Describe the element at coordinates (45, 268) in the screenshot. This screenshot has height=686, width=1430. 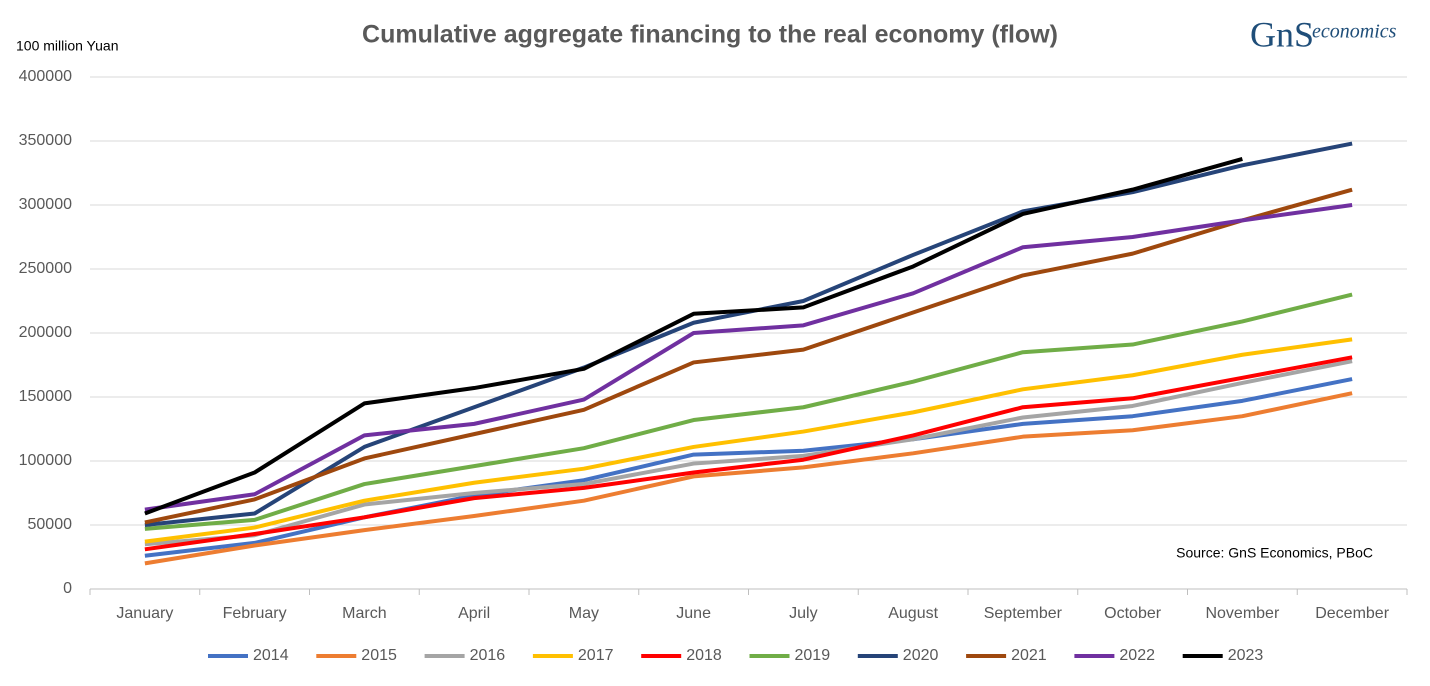
I see `y-tick-label: 250000` at that location.